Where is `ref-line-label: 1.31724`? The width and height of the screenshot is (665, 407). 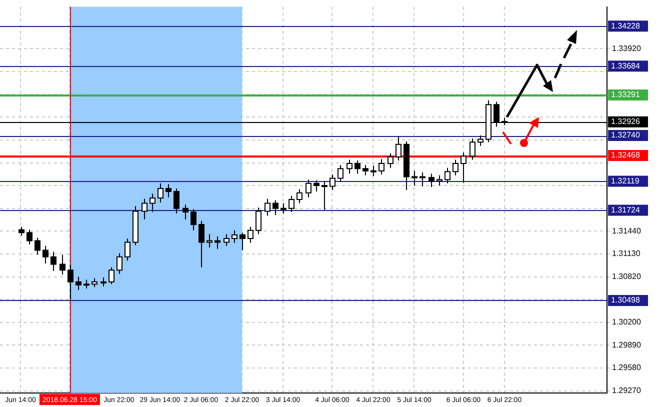 ref-line-label: 1.31724 is located at coordinates (625, 209).